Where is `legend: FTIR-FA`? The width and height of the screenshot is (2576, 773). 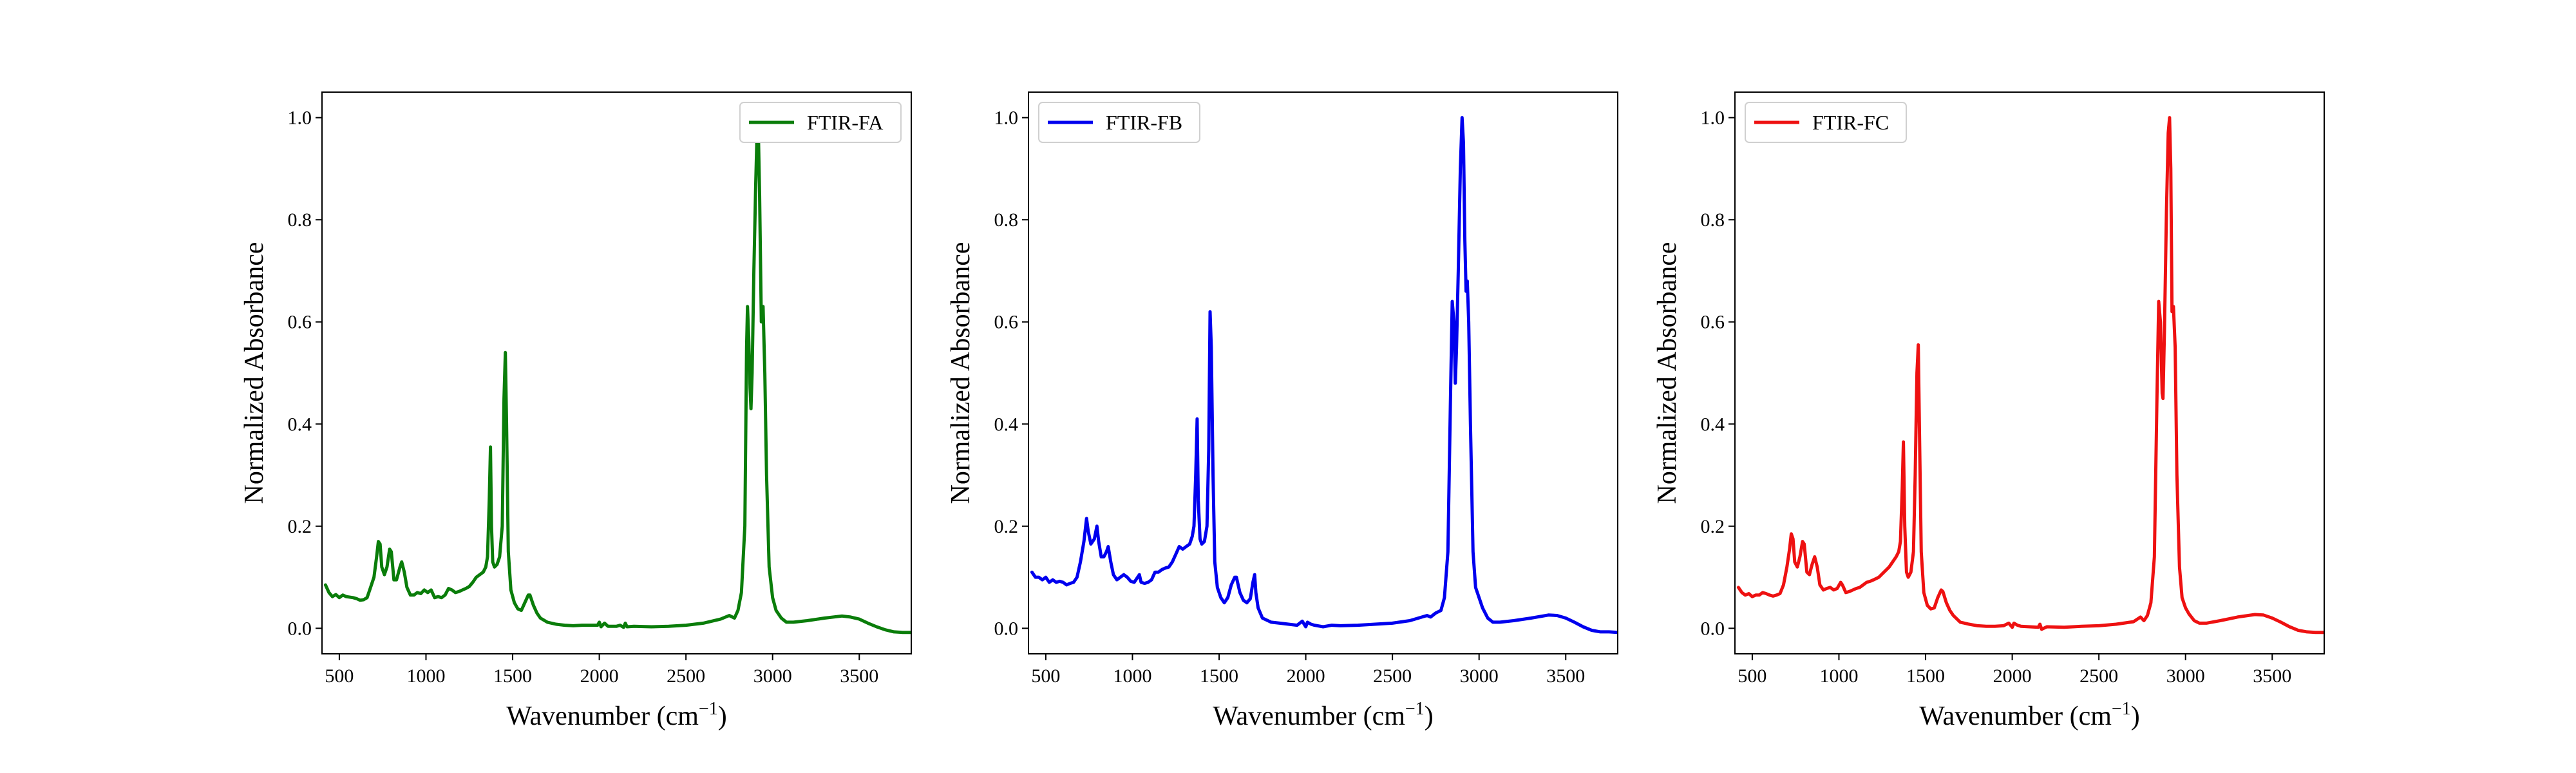
legend: FTIR-FA is located at coordinates (820, 122).